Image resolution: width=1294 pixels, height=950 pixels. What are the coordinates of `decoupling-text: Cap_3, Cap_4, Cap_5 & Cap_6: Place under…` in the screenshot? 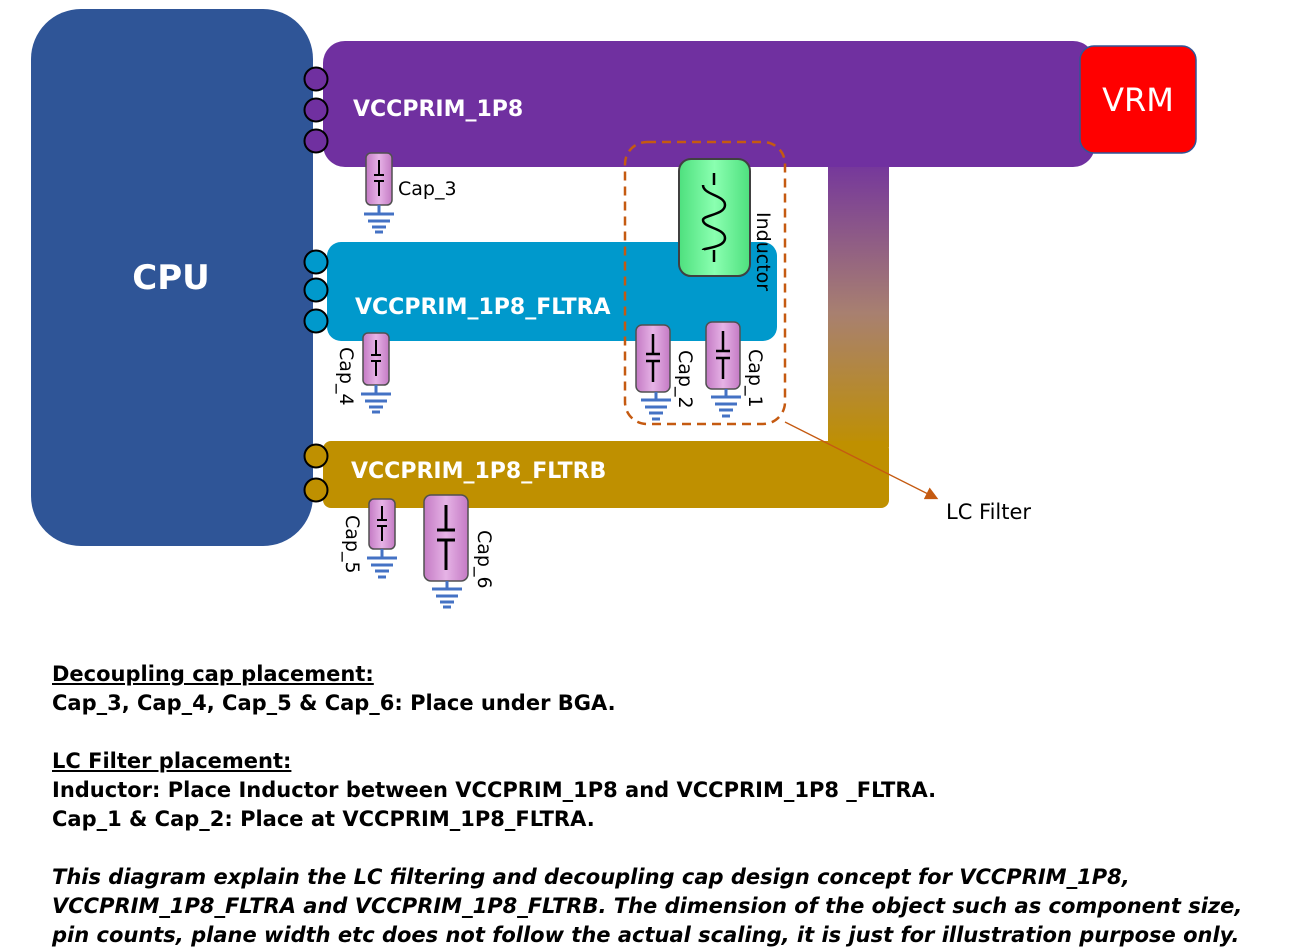 It's located at (334, 703).